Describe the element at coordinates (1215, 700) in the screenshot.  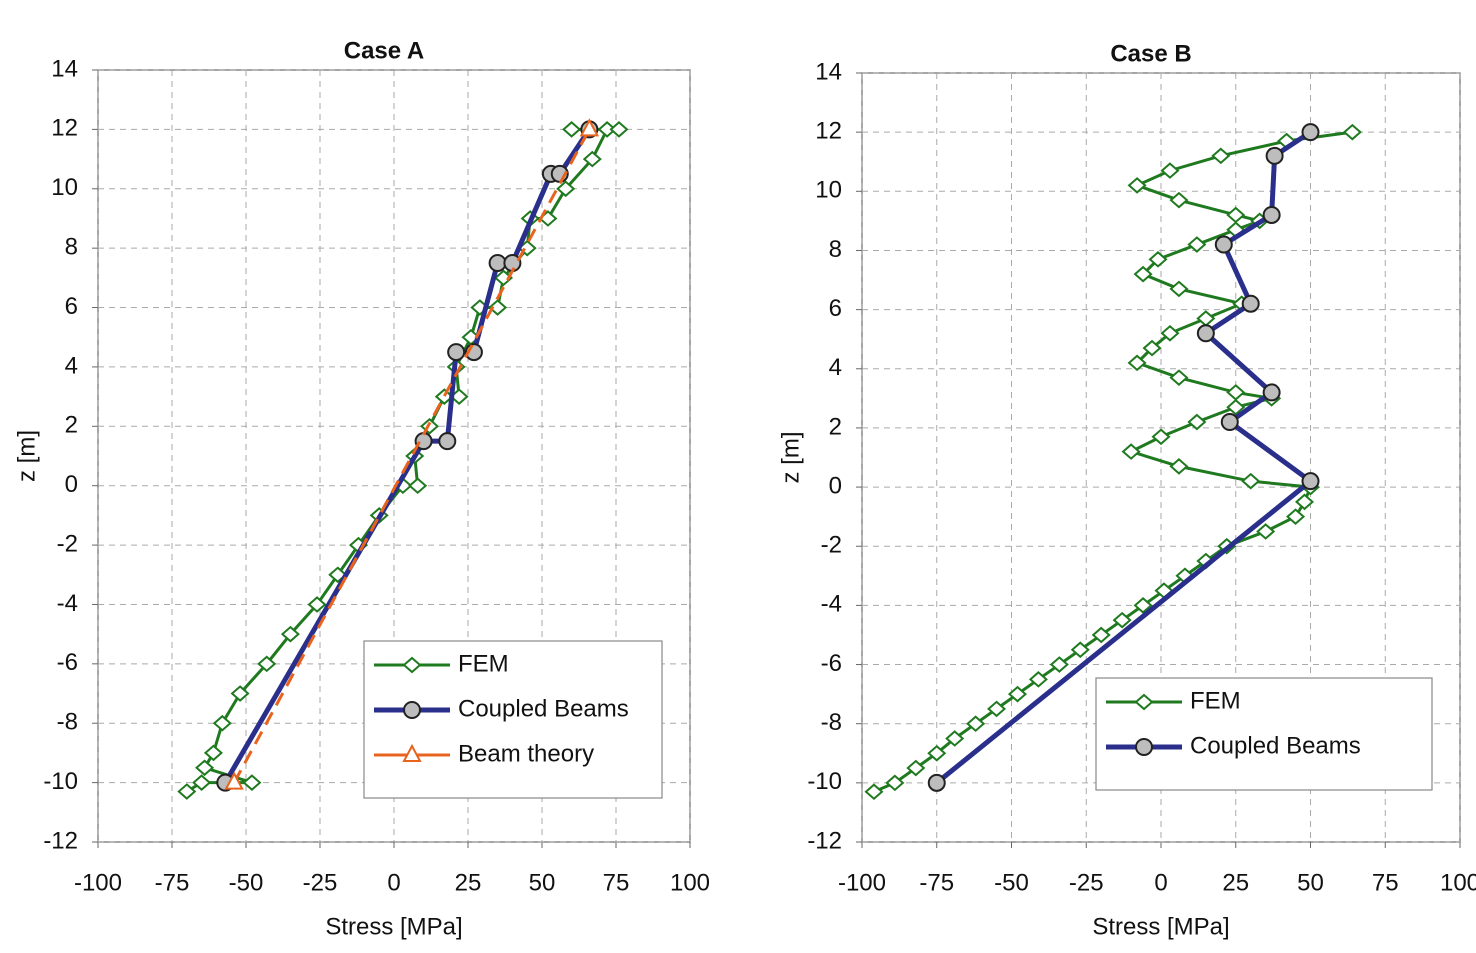
I see `legend-label: FEM` at that location.